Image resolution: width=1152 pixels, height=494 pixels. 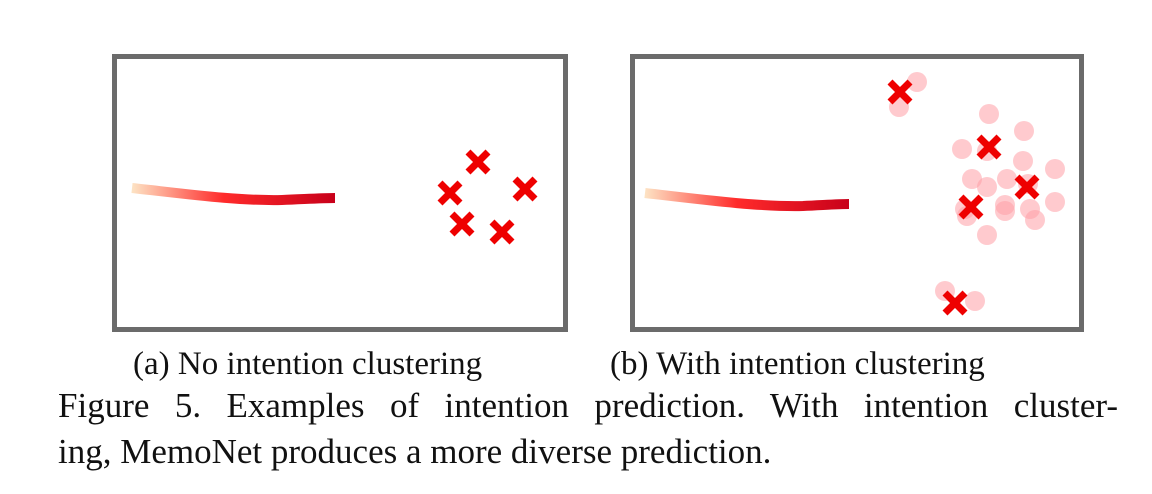 I want to click on panel-a-plot, so click(x=334, y=197).